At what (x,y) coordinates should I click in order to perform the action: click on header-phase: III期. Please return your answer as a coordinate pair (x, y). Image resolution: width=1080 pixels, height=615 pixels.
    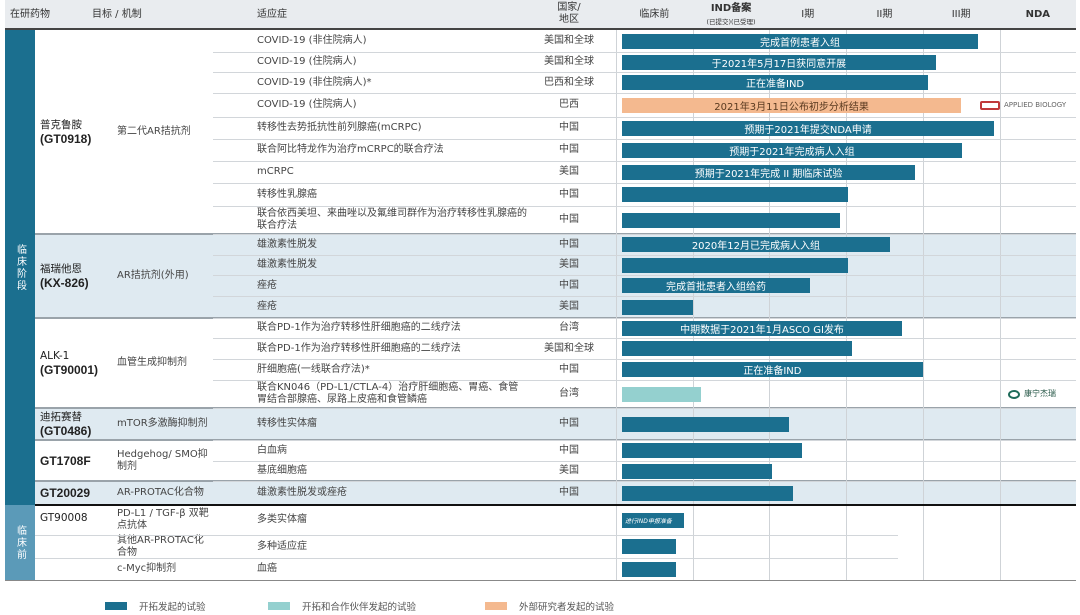
    Looking at the image, I should click on (961, 14).